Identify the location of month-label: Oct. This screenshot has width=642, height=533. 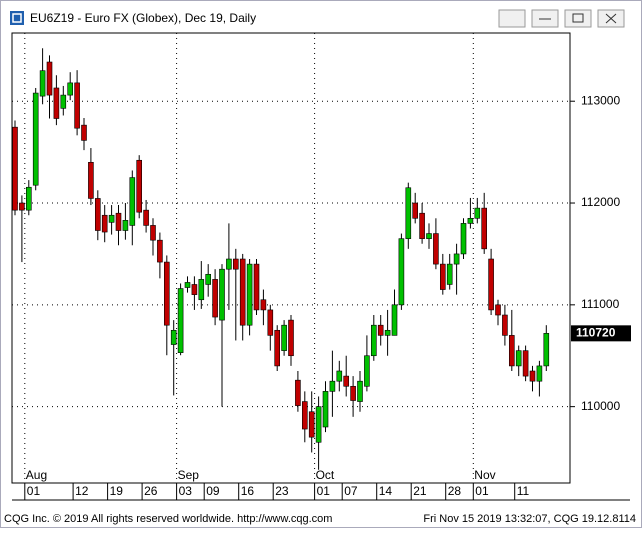
(325, 475).